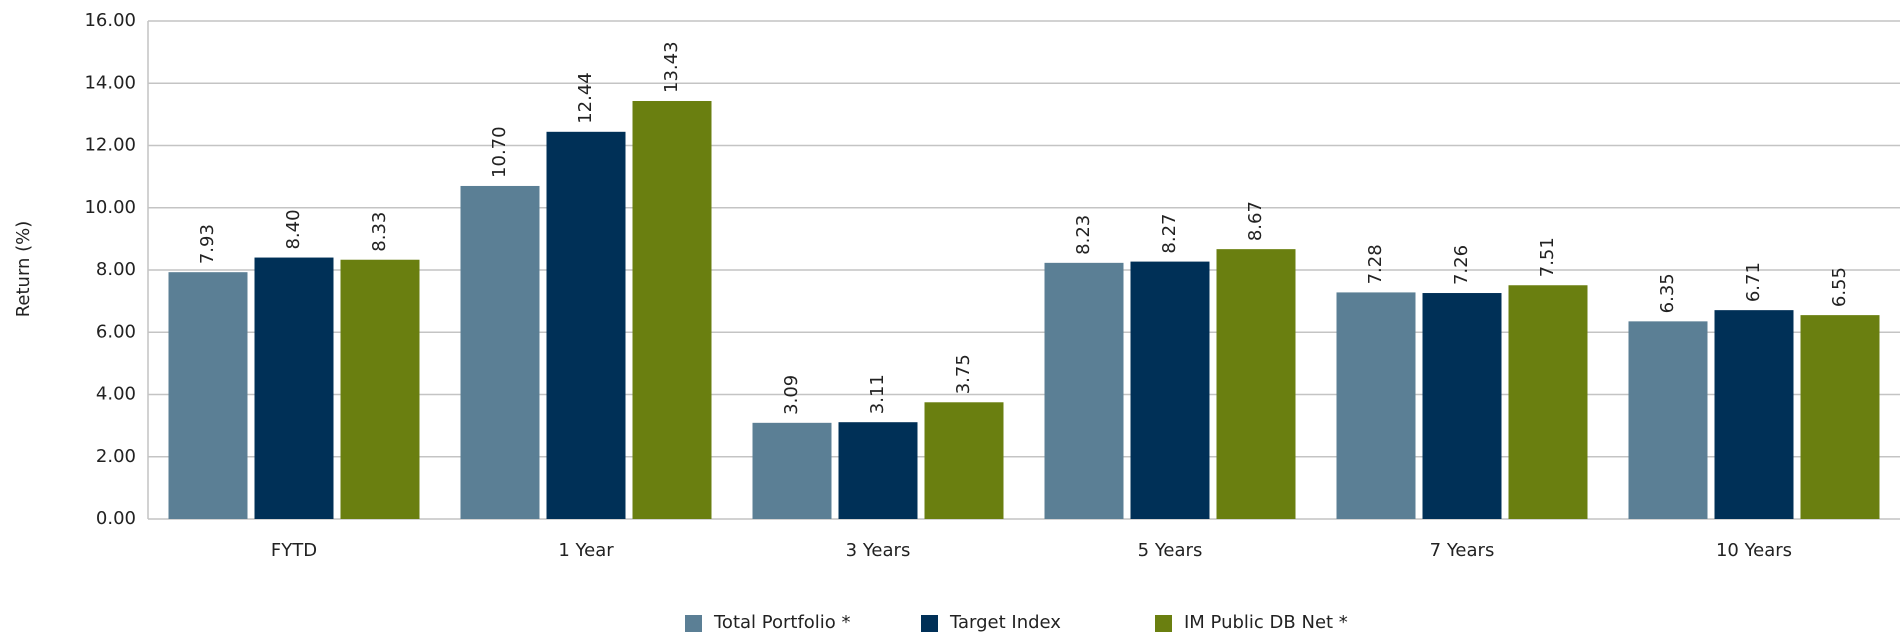 Image resolution: width=1900 pixels, height=634 pixels. Describe the element at coordinates (110, 145) in the screenshot. I see `y-tick-label: 12.00` at that location.